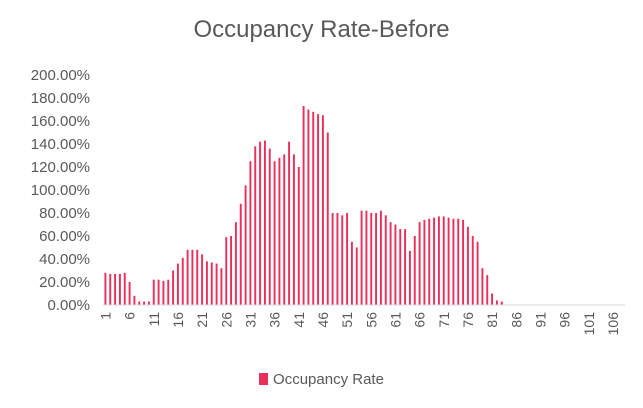 Image resolution: width=643 pixels, height=408 pixels. Describe the element at coordinates (321, 29) in the screenshot. I see `chart-title: Occupancy Rate-Before` at that location.